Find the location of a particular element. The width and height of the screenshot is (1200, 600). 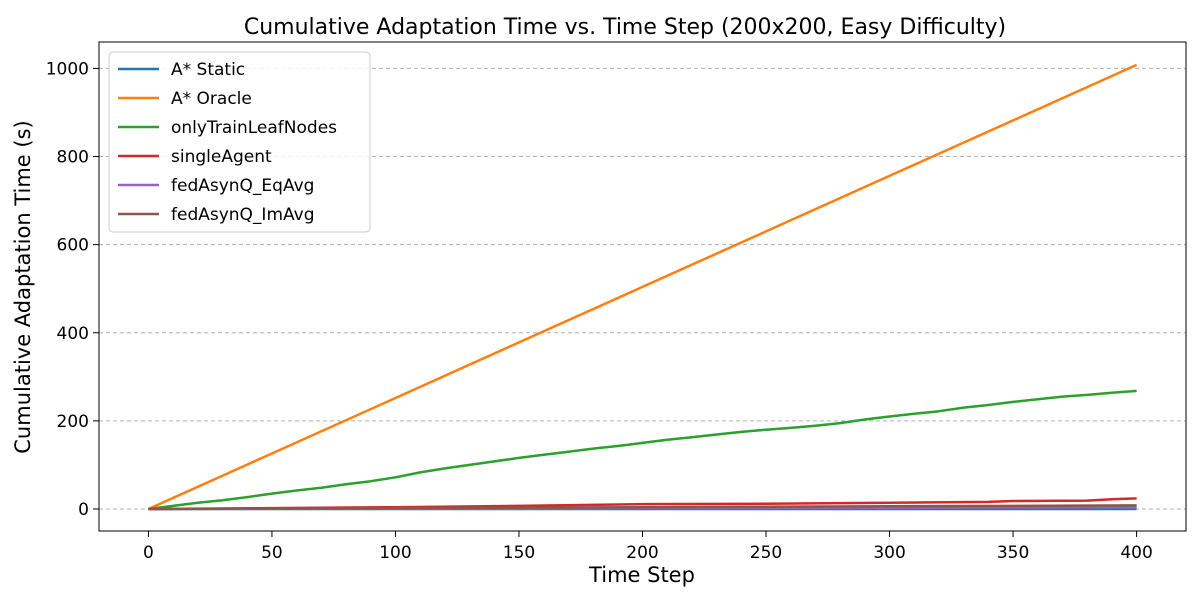

x-tick-label: 100 is located at coordinates (395, 553).